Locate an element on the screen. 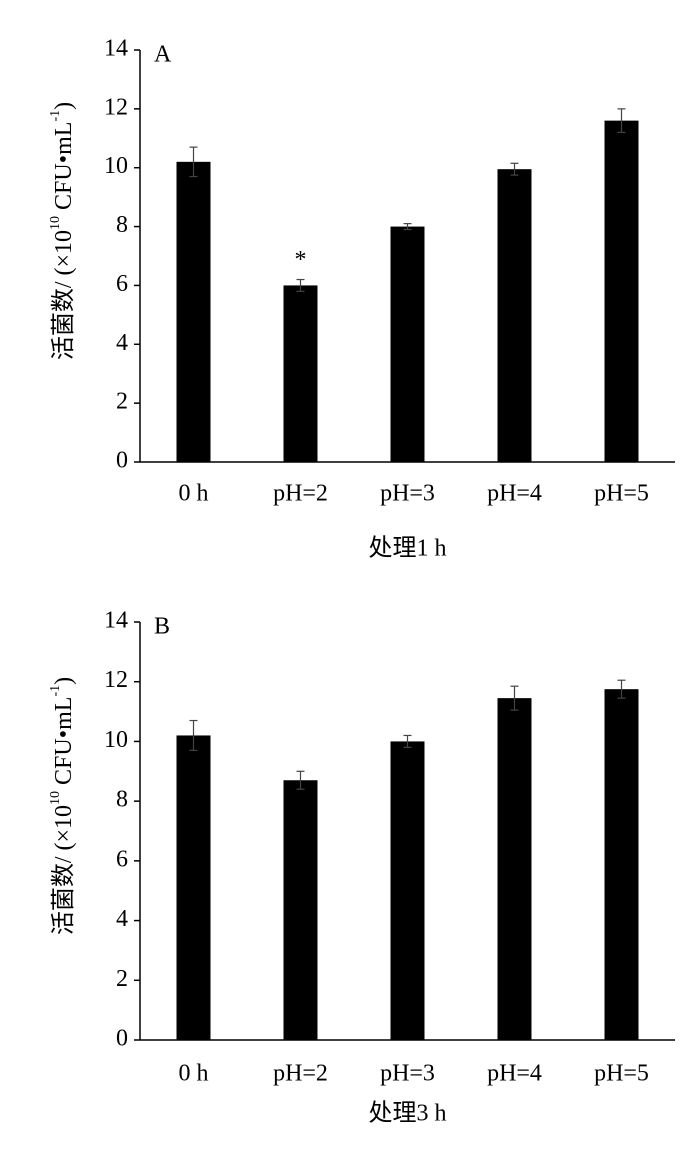  panel-label: A is located at coordinates (163, 55).